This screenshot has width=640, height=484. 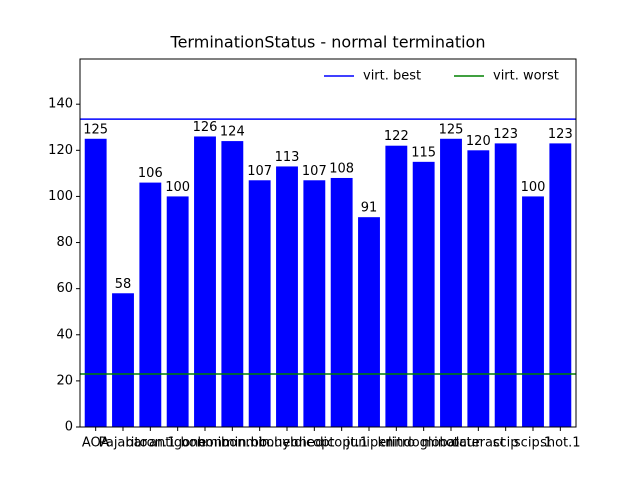 What do you see at coordinates (328, 42) in the screenshot?
I see `chart-title: TerminationStatus - normal termination` at bounding box center [328, 42].